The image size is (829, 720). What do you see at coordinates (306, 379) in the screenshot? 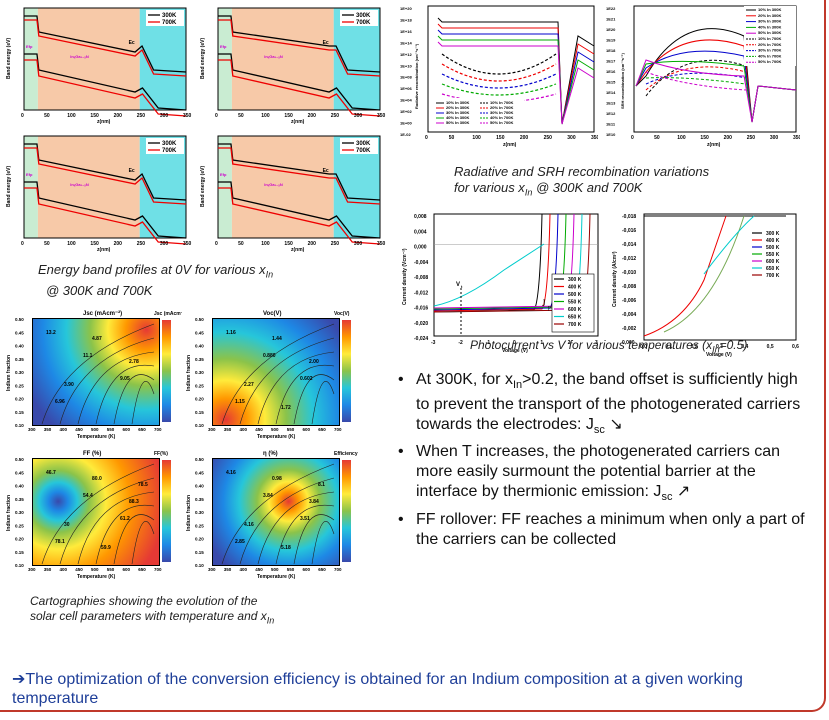
I see `contour-label: 0.602` at bounding box center [306, 379].